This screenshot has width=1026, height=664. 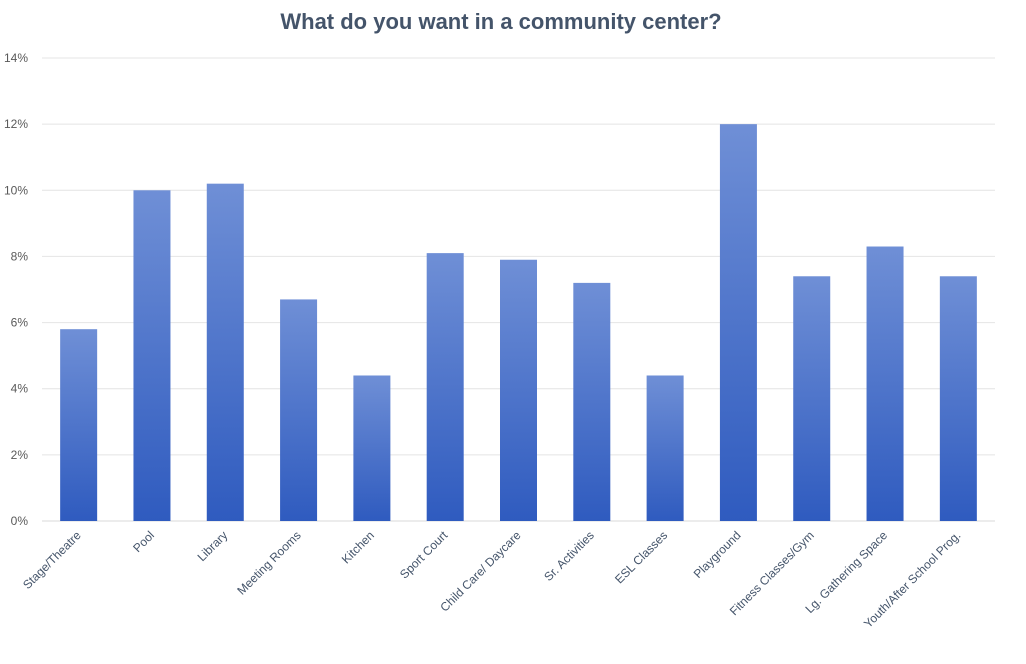 What do you see at coordinates (20, 389) in the screenshot?
I see `y-tick-label: 4%` at bounding box center [20, 389].